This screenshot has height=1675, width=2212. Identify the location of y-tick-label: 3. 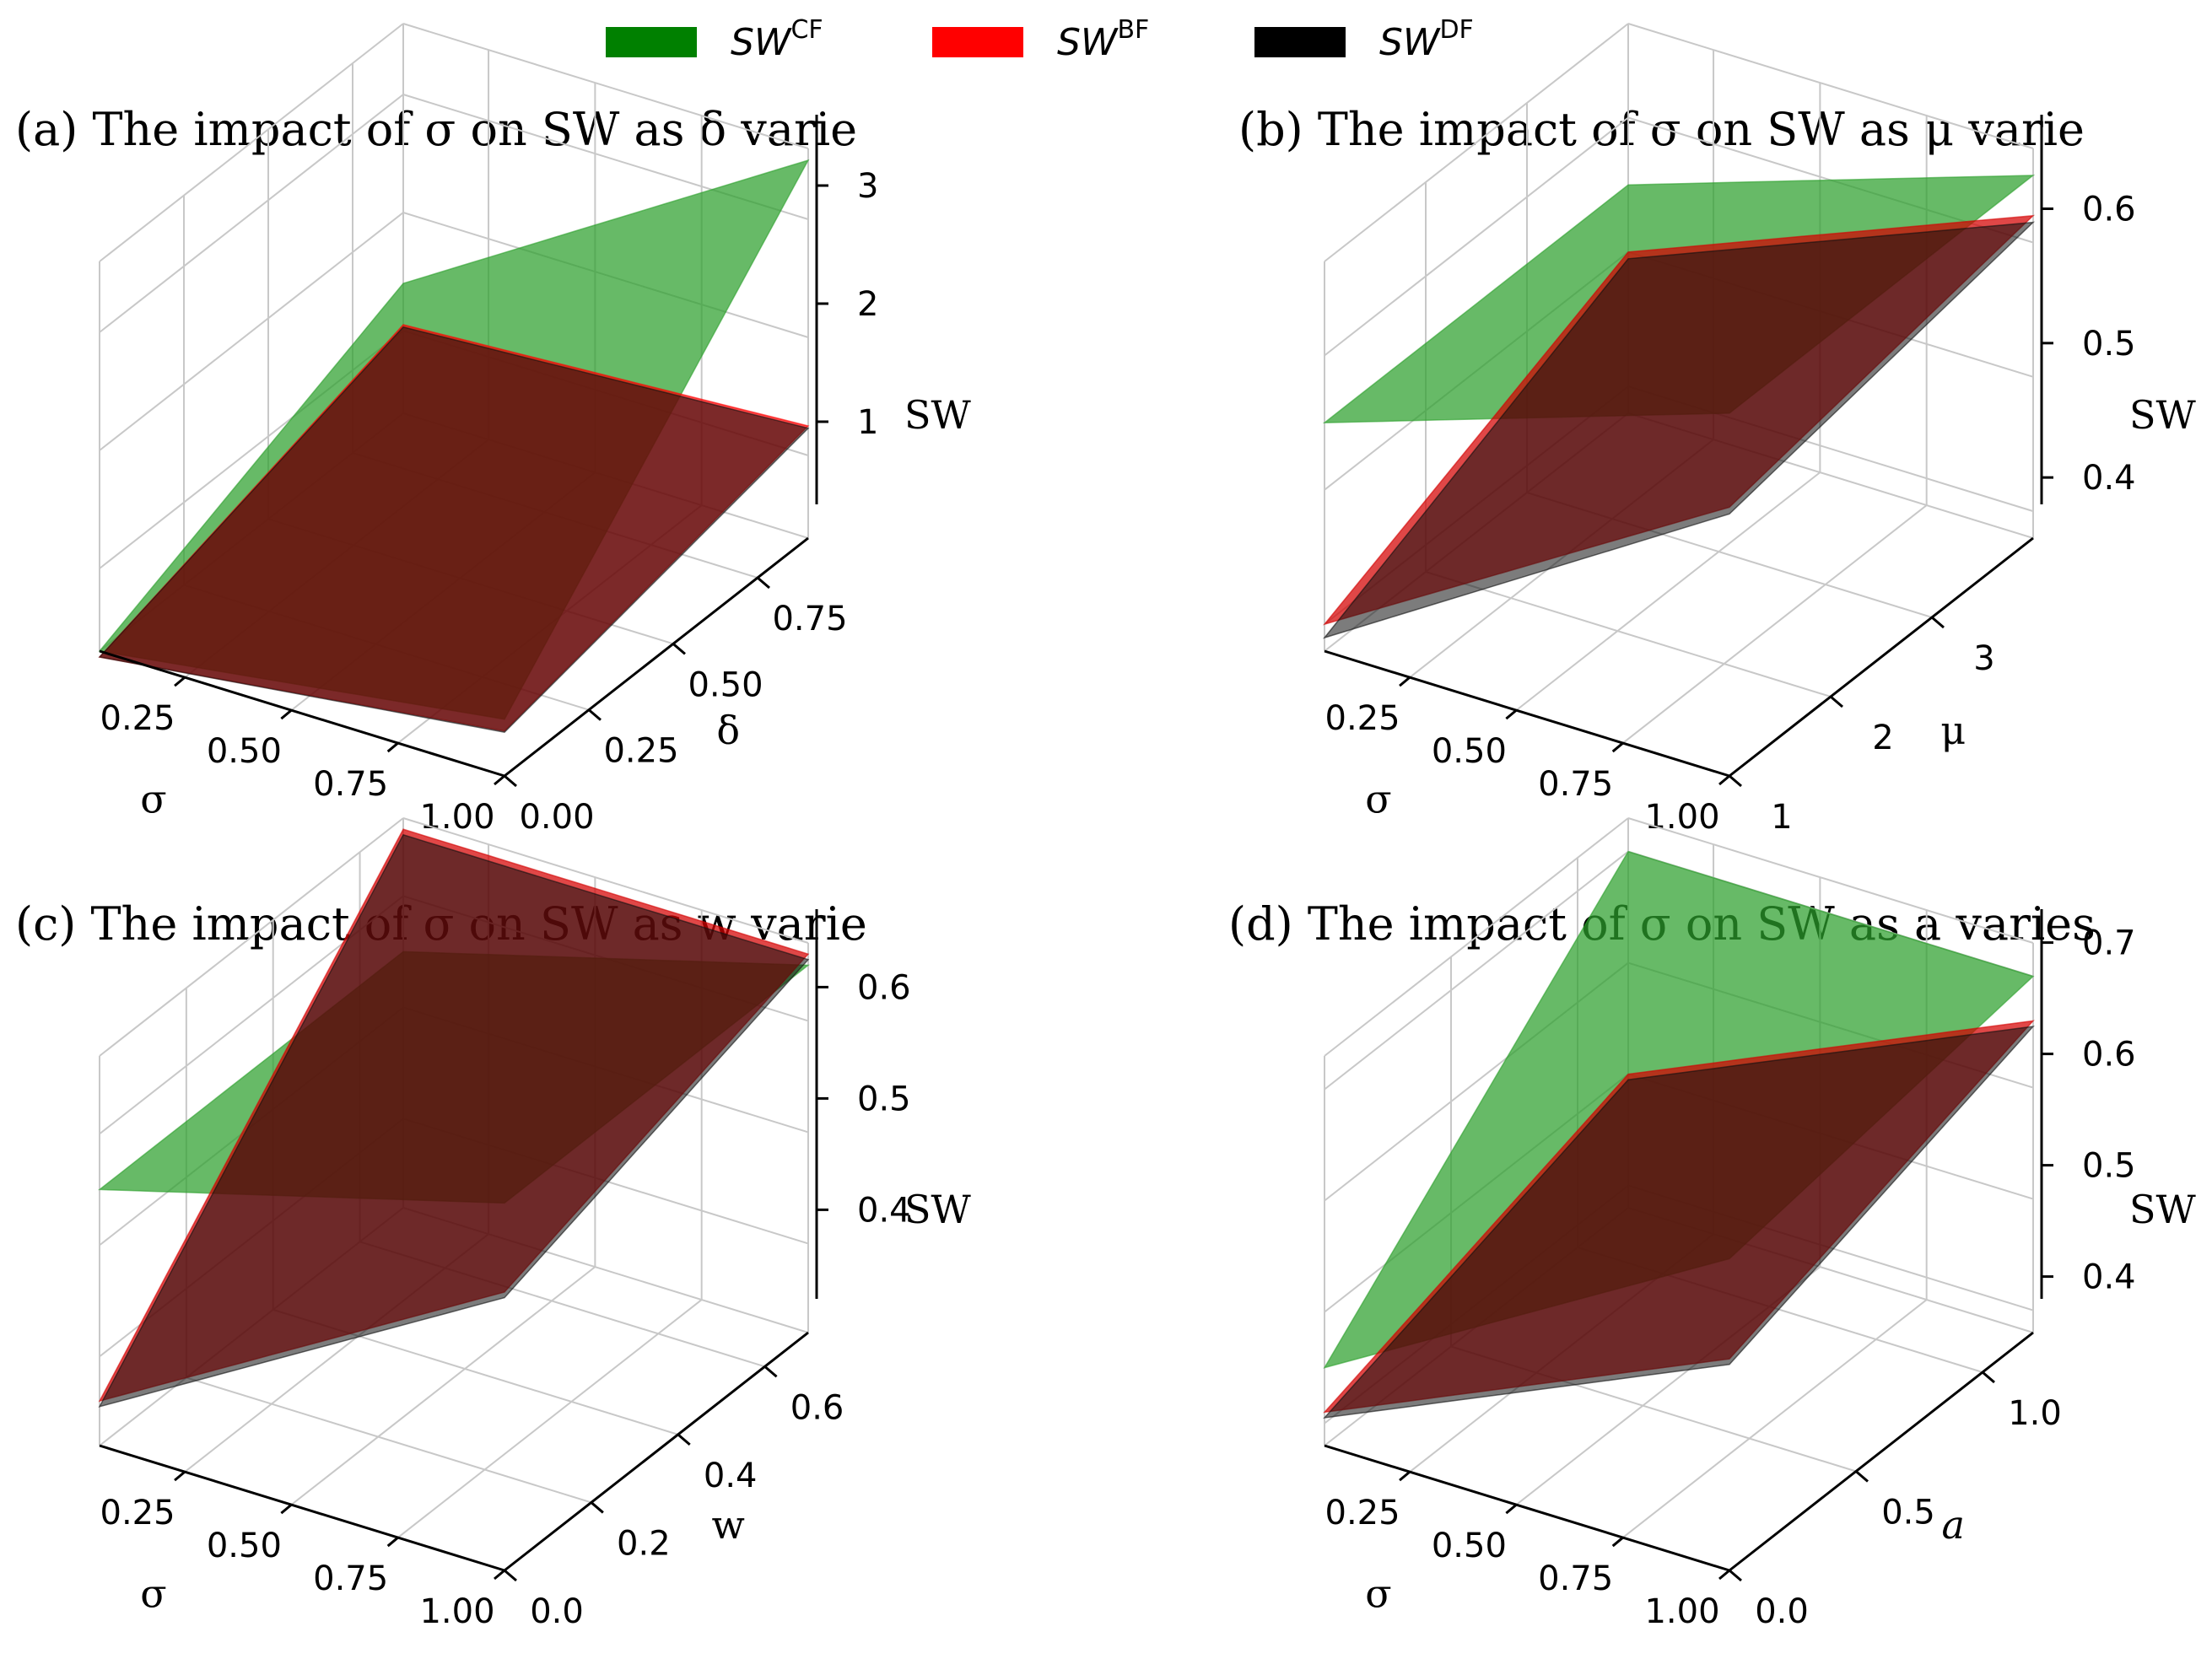
(1983, 658).